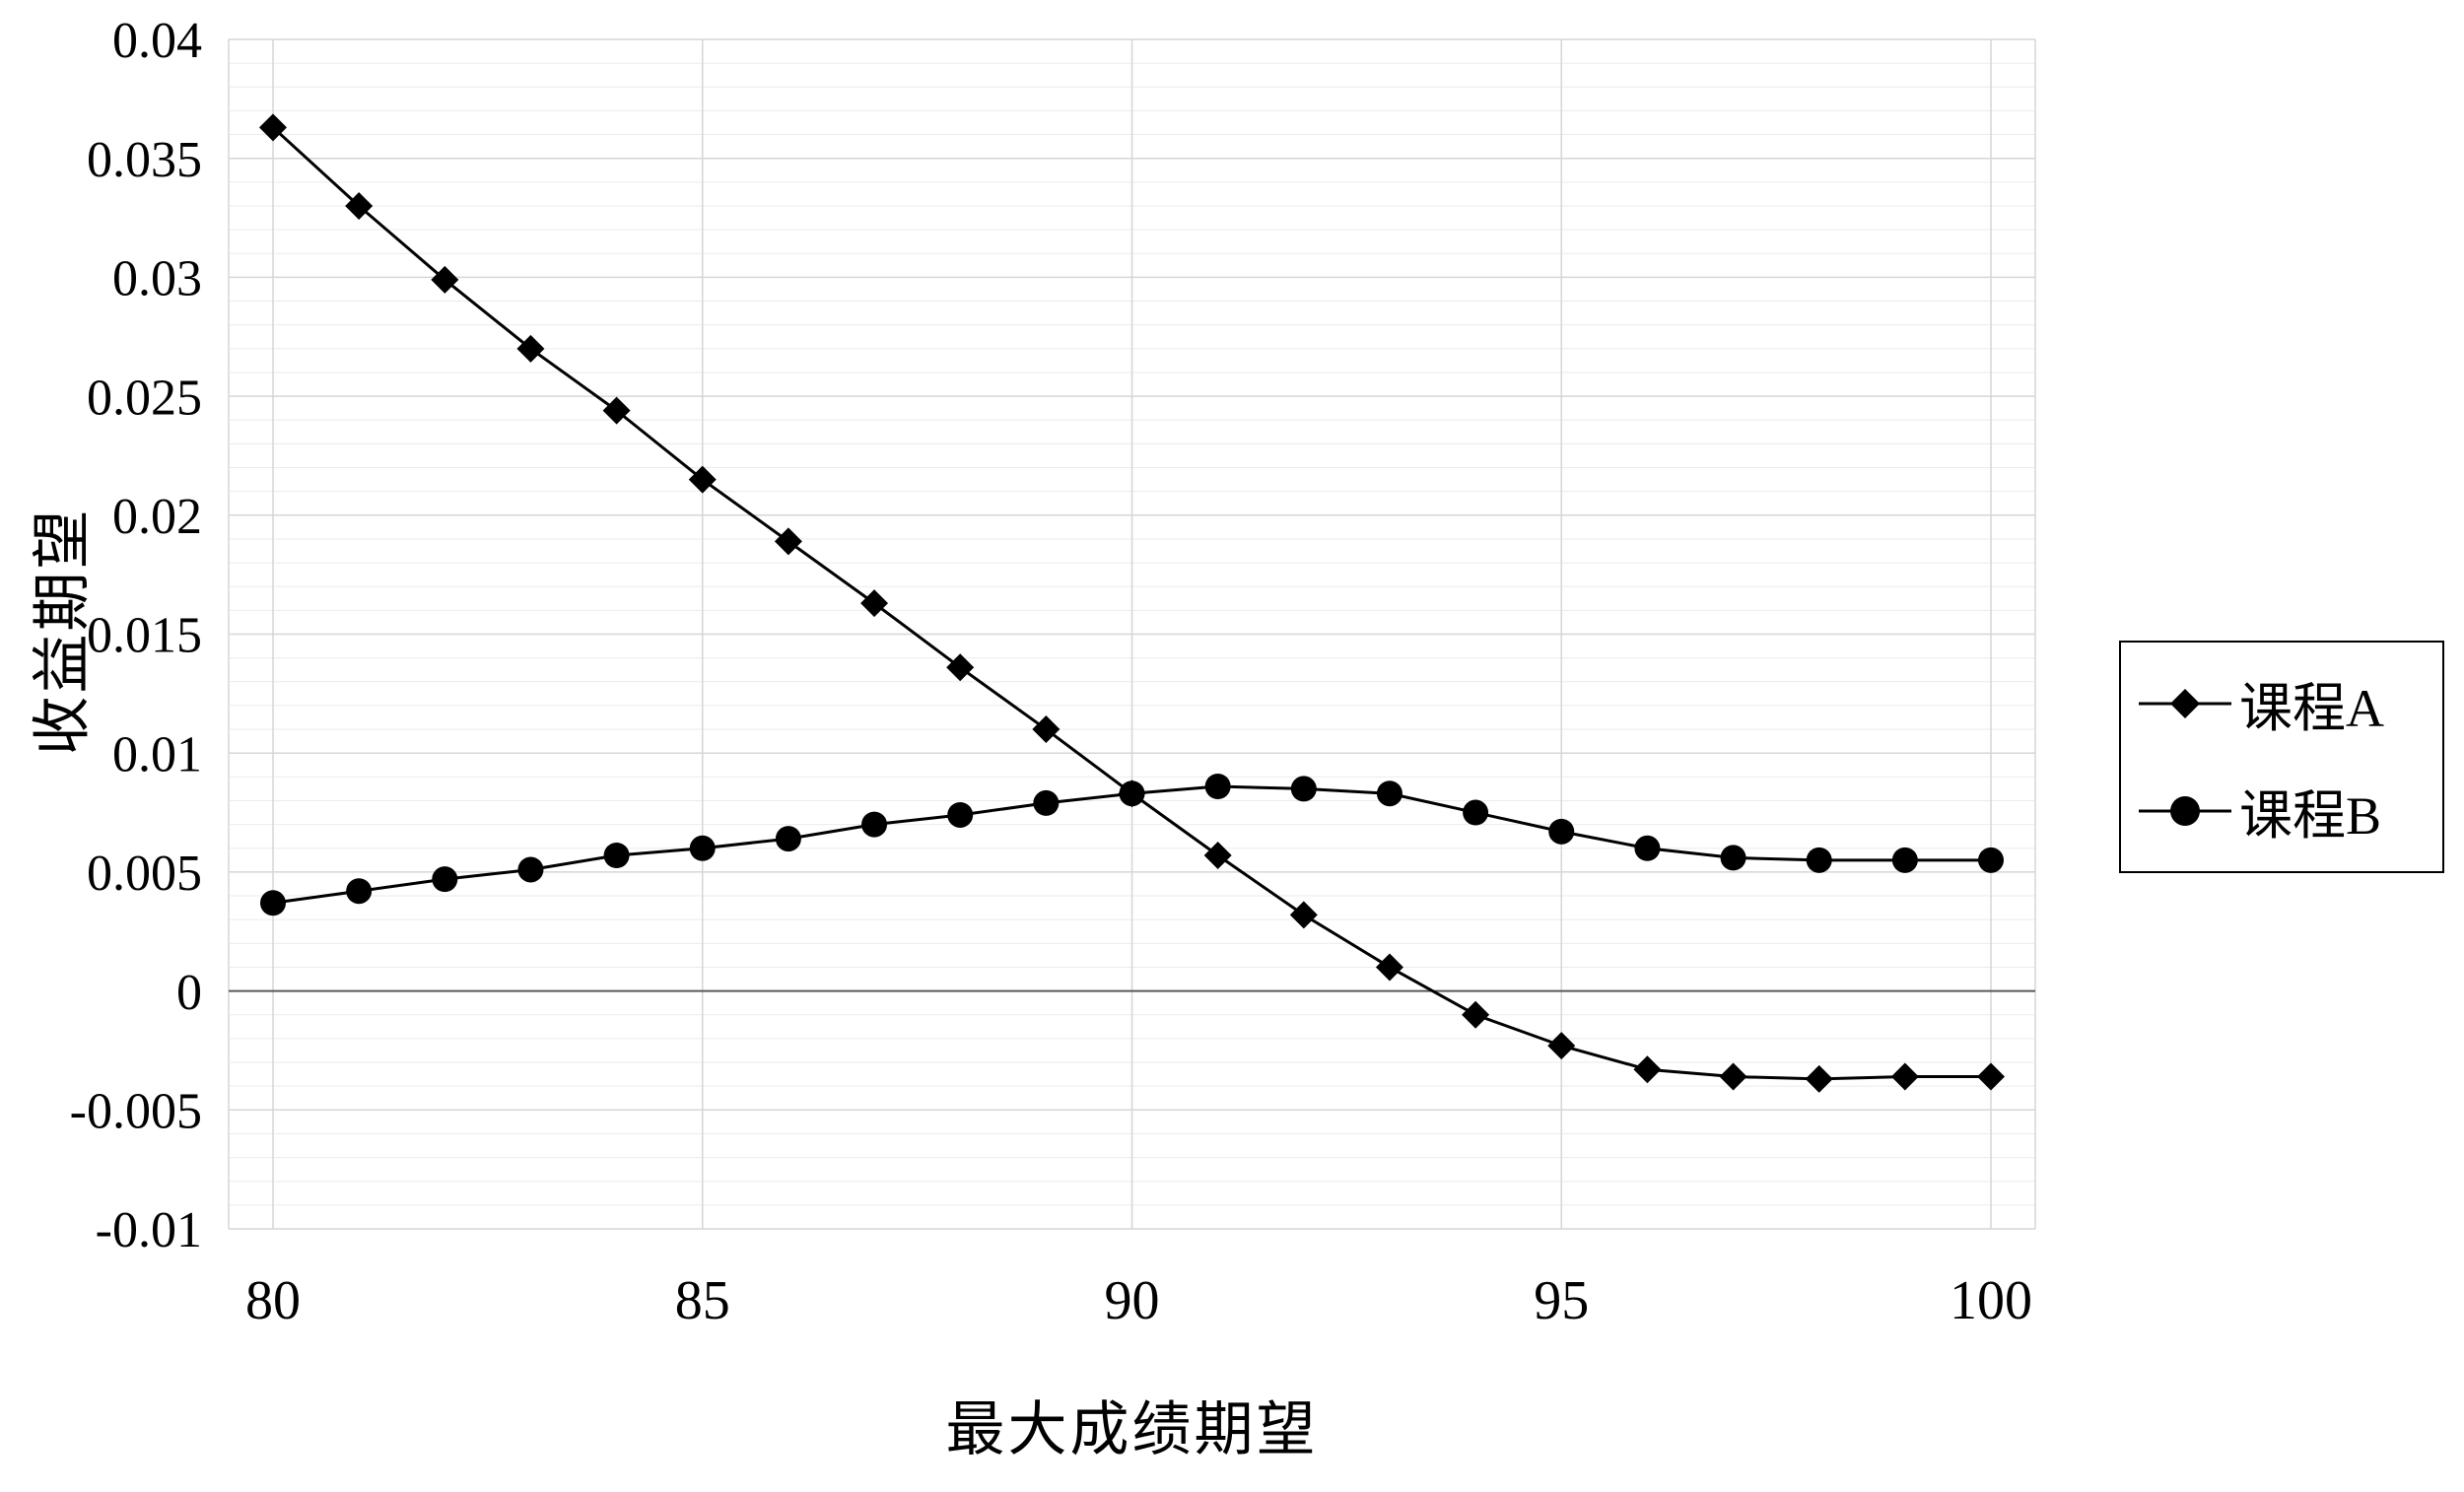 The height and width of the screenshot is (1492, 2464). Describe the element at coordinates (189, 993) in the screenshot. I see `y-tick-label: 0` at that location.